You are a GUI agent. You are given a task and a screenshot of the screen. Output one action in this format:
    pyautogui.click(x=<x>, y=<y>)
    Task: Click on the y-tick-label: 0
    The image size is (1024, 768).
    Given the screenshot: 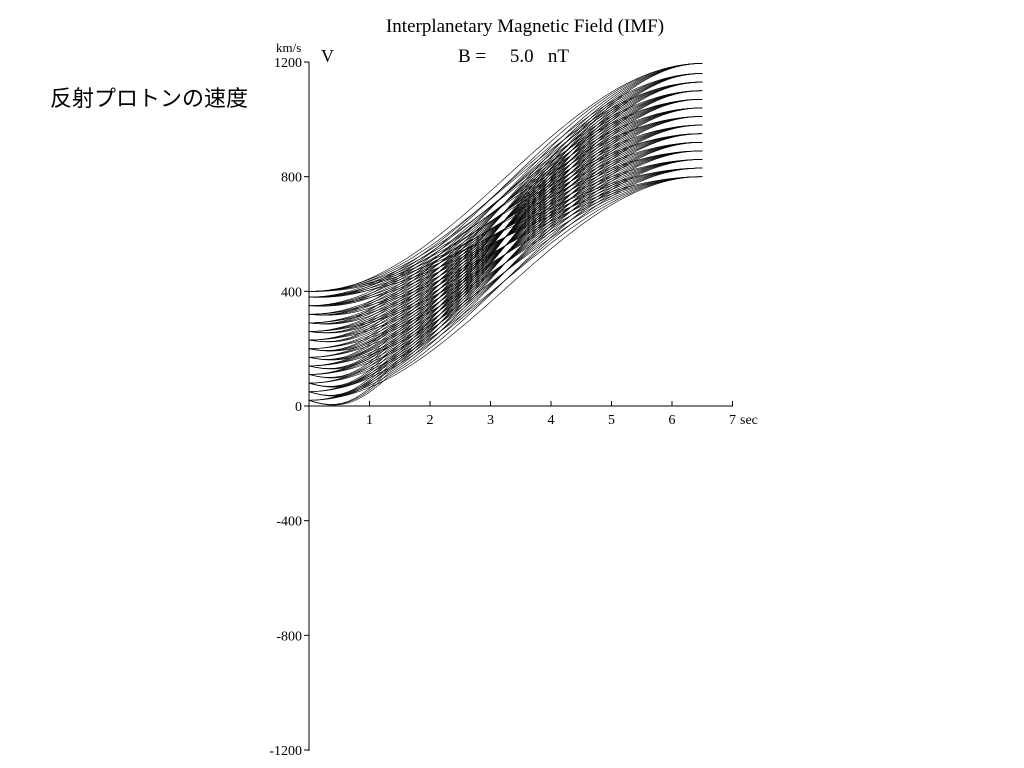 What is the action you would take?
    pyautogui.click(x=298, y=407)
    